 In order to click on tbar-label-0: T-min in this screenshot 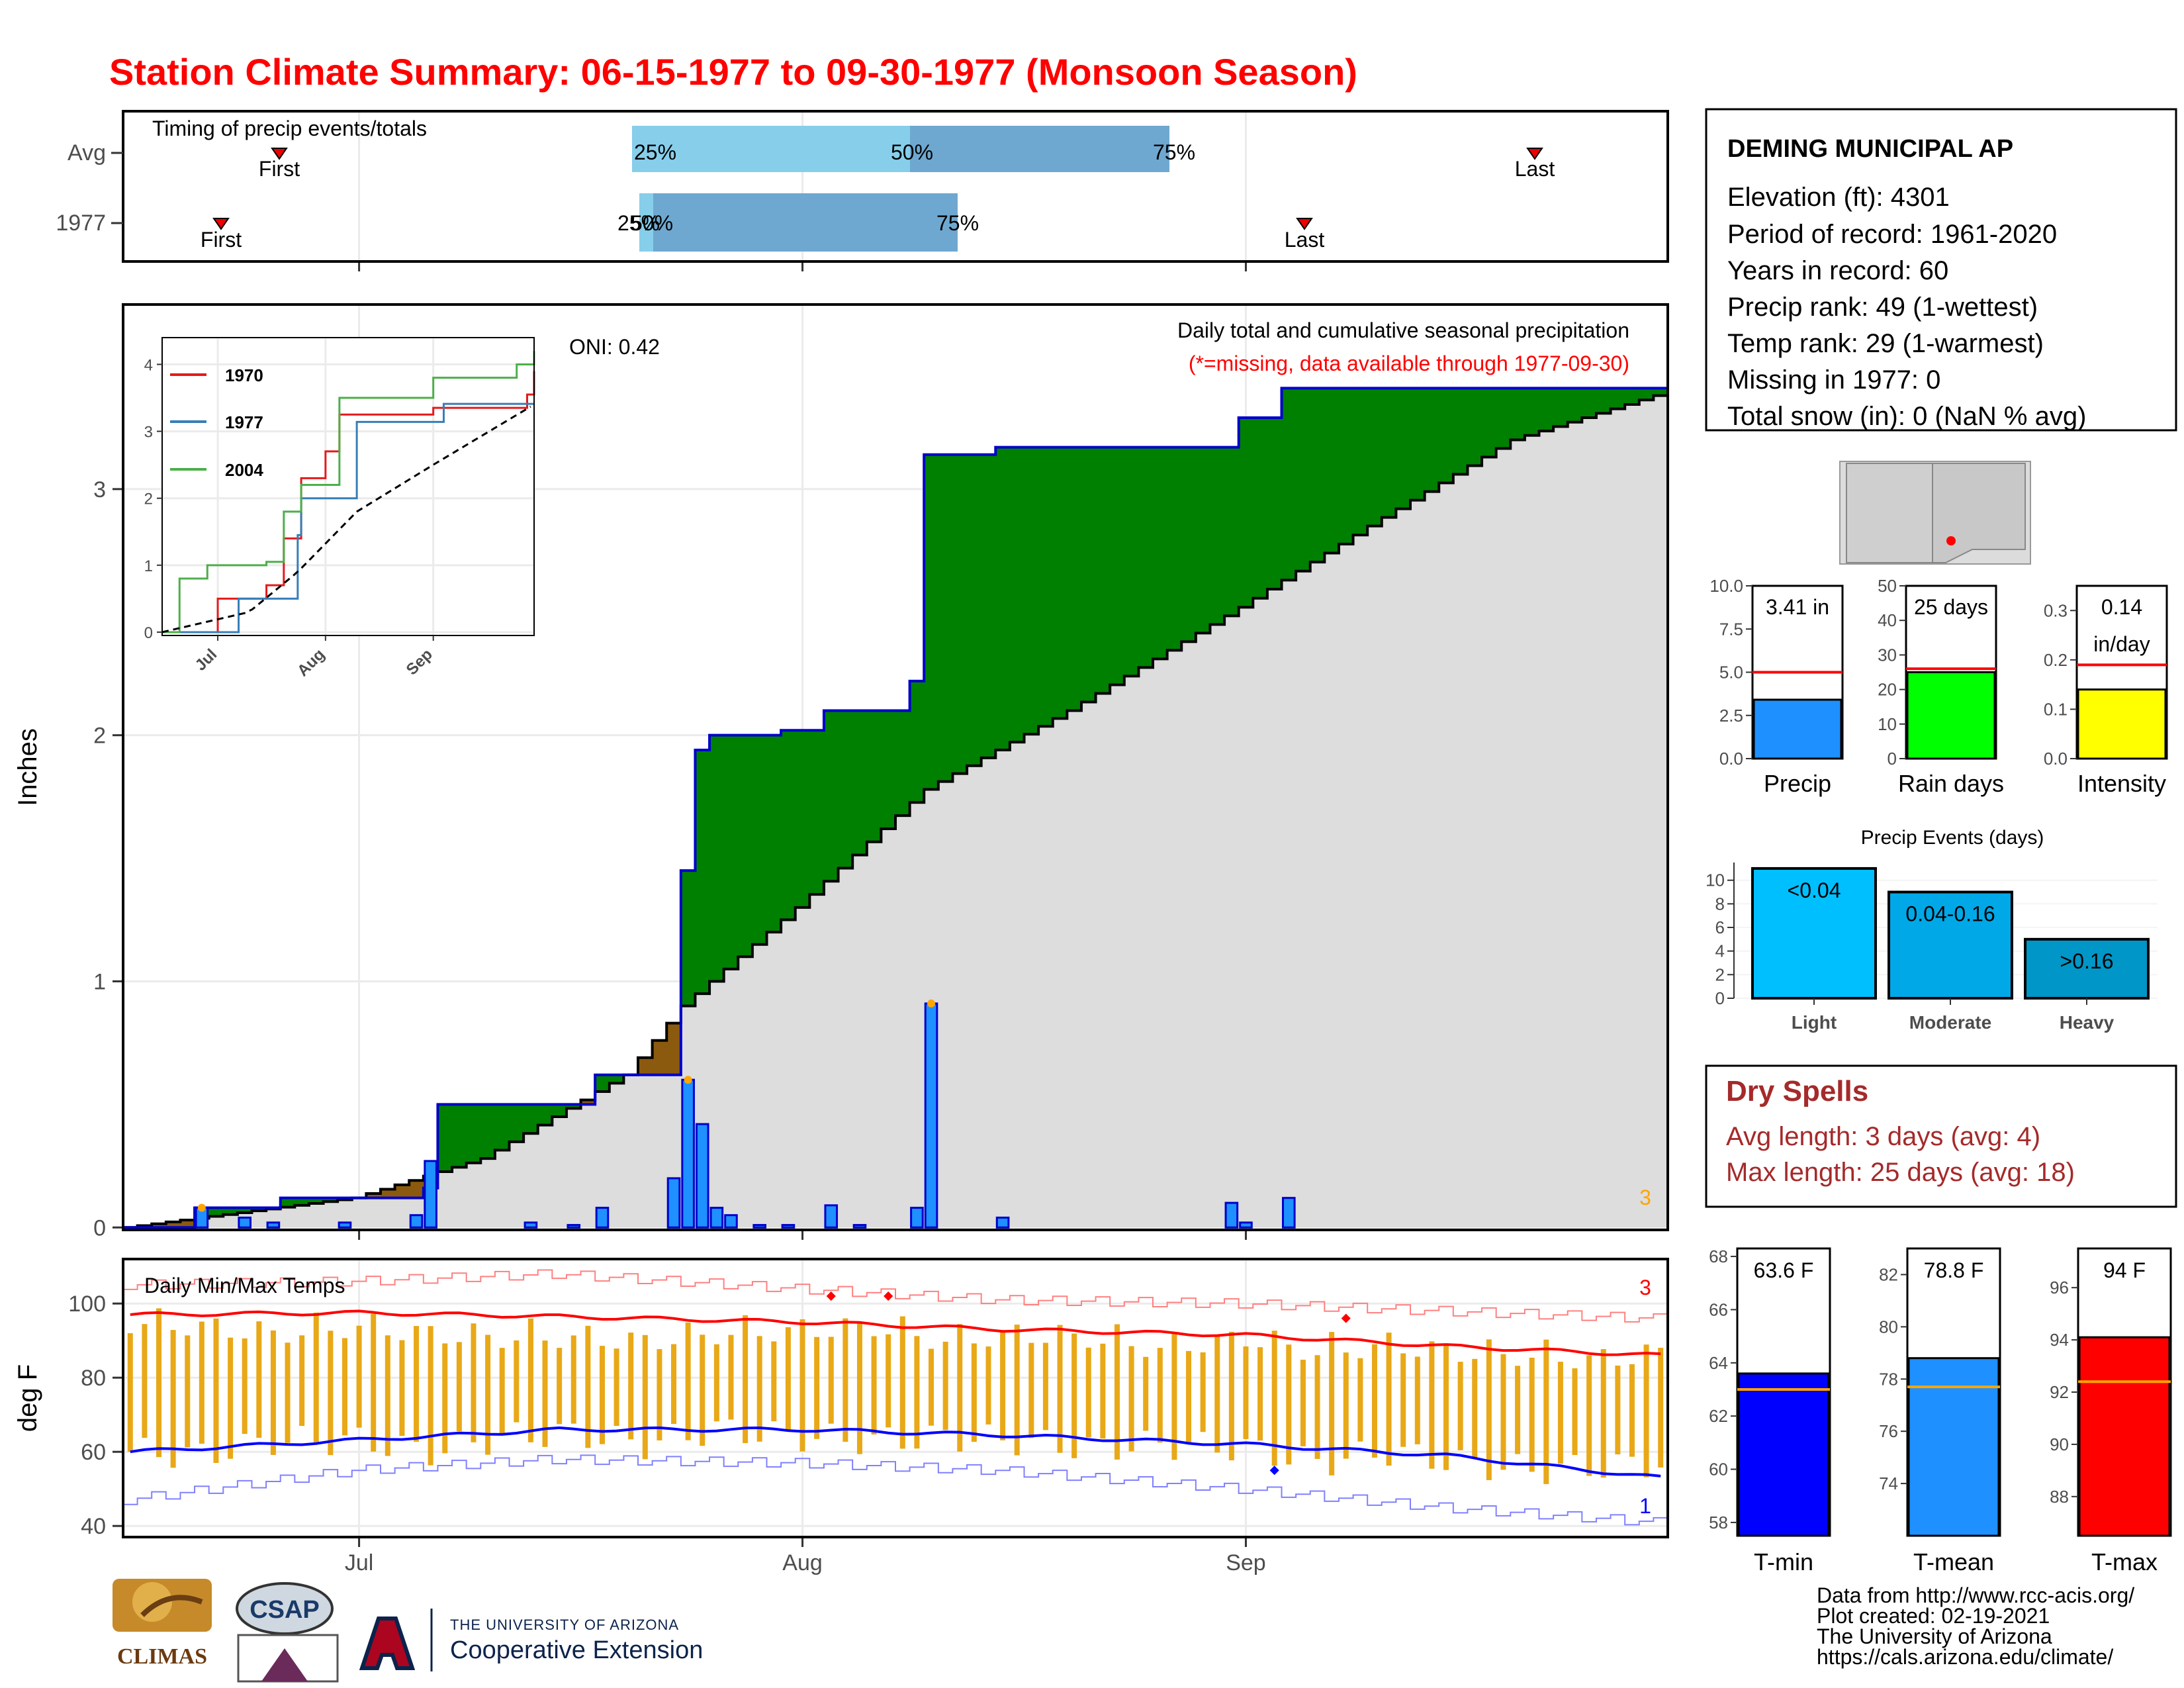, I will do `click(1783, 1561)`.